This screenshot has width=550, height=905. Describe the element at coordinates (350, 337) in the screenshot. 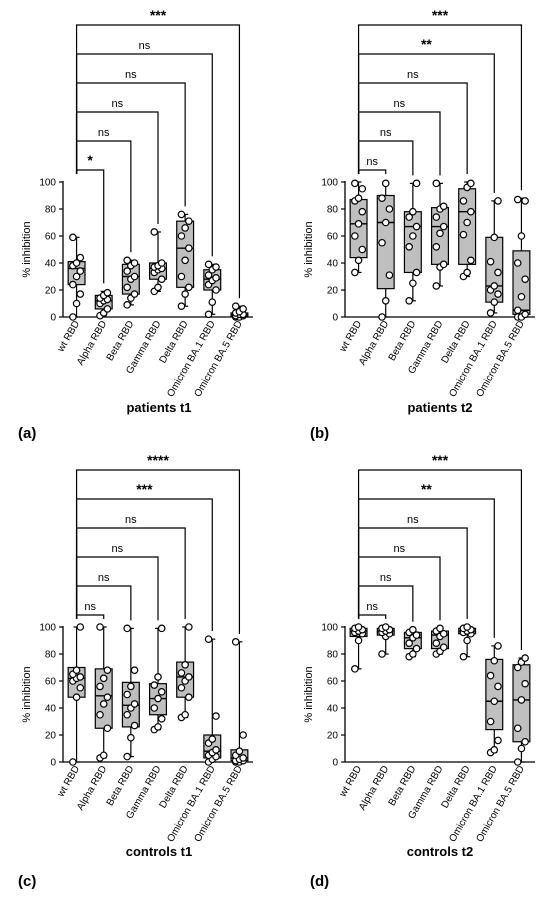

I see `x-tick-label: wt RBD` at that location.